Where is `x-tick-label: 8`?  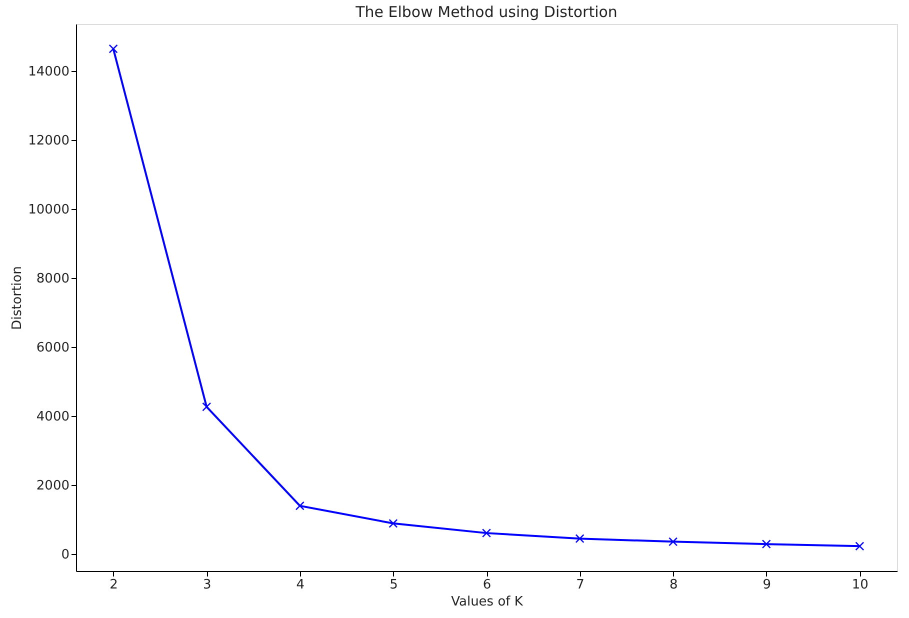
x-tick-label: 8 is located at coordinates (673, 585).